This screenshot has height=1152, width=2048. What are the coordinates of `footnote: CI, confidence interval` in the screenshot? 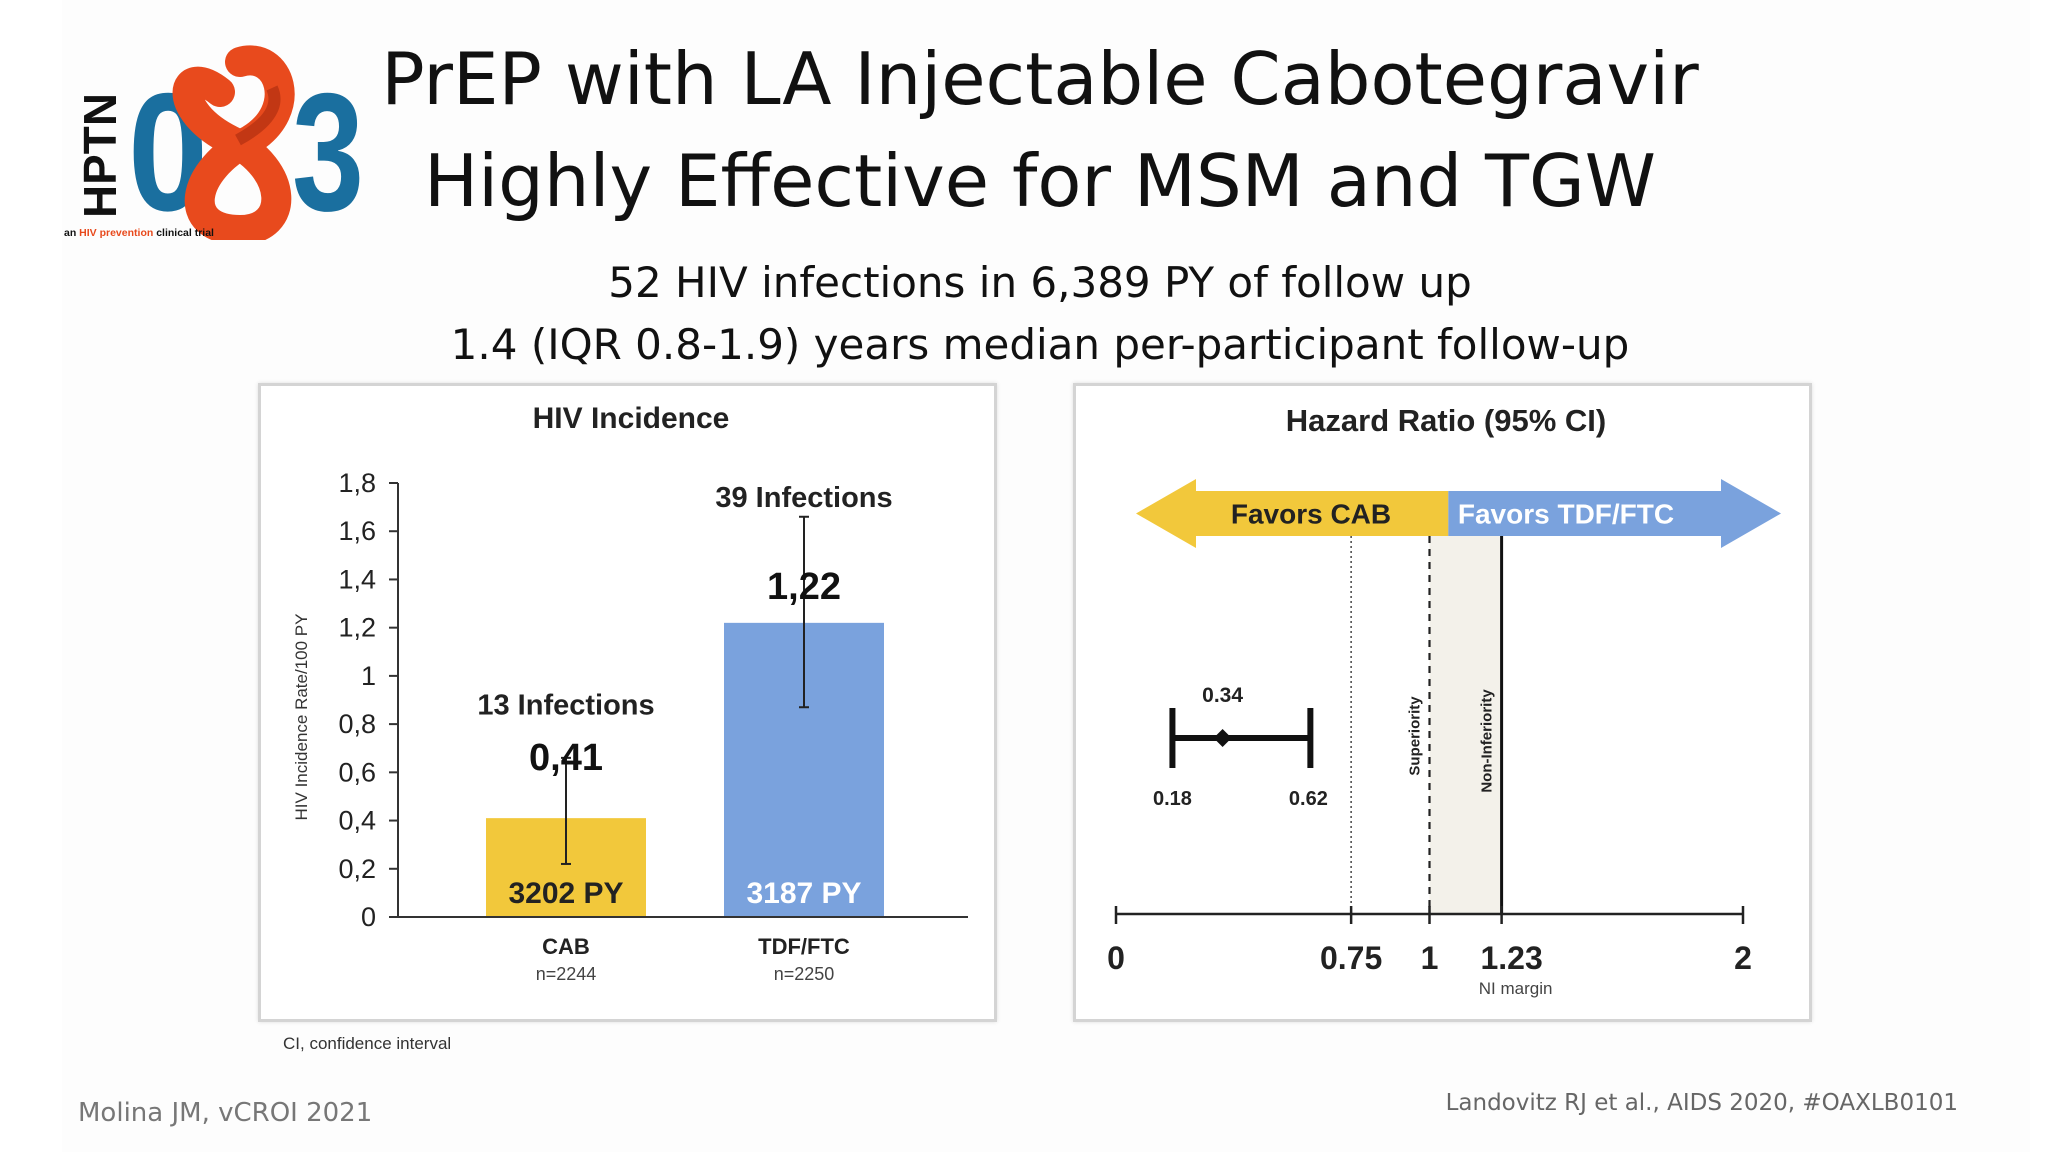 It's located at (367, 1043).